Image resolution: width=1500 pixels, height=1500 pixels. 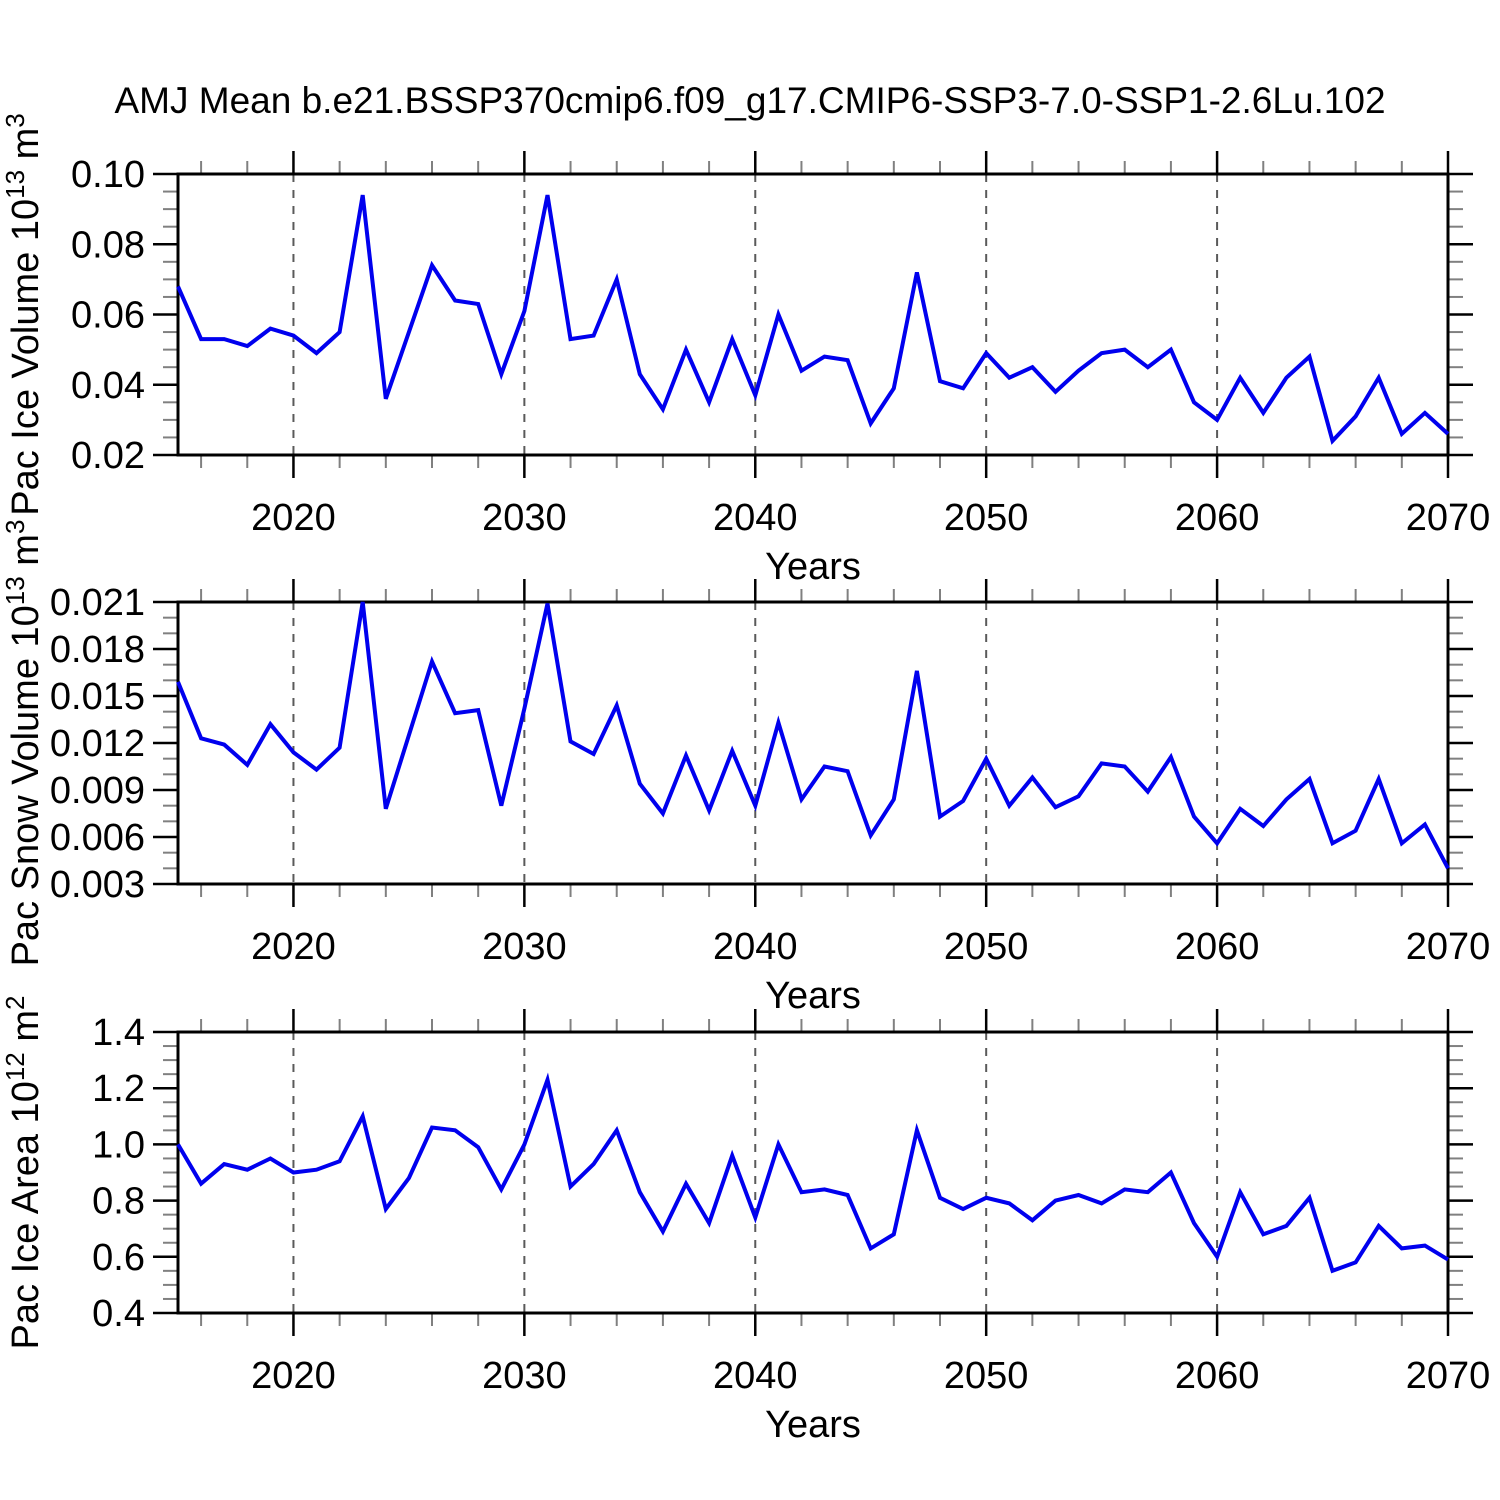 What do you see at coordinates (97, 791) in the screenshot?
I see `y-tick-label: 0.009` at bounding box center [97, 791].